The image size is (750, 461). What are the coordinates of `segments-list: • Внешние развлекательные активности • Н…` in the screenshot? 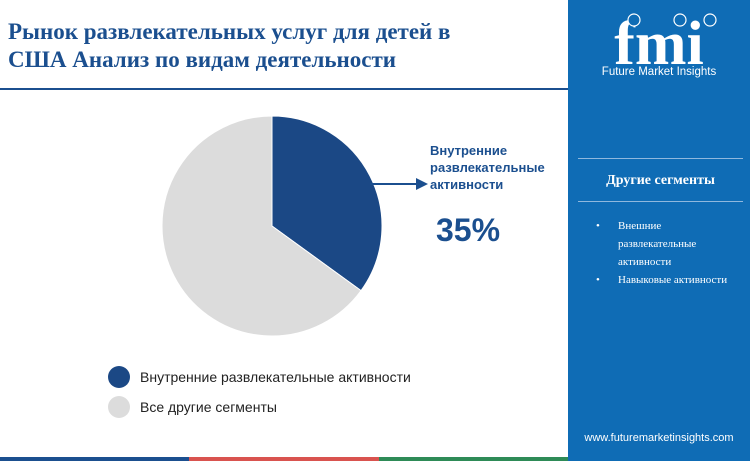 It's located at (665, 253).